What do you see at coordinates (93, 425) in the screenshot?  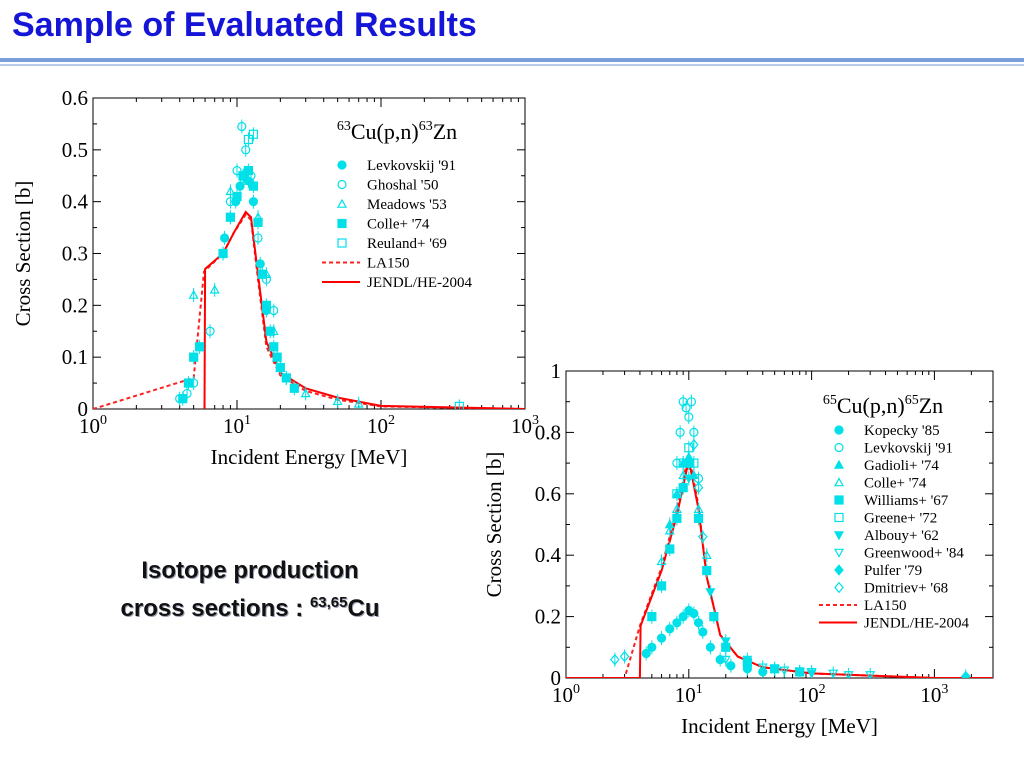 I see `cu63-xtick-label: 10⁰` at bounding box center [93, 425].